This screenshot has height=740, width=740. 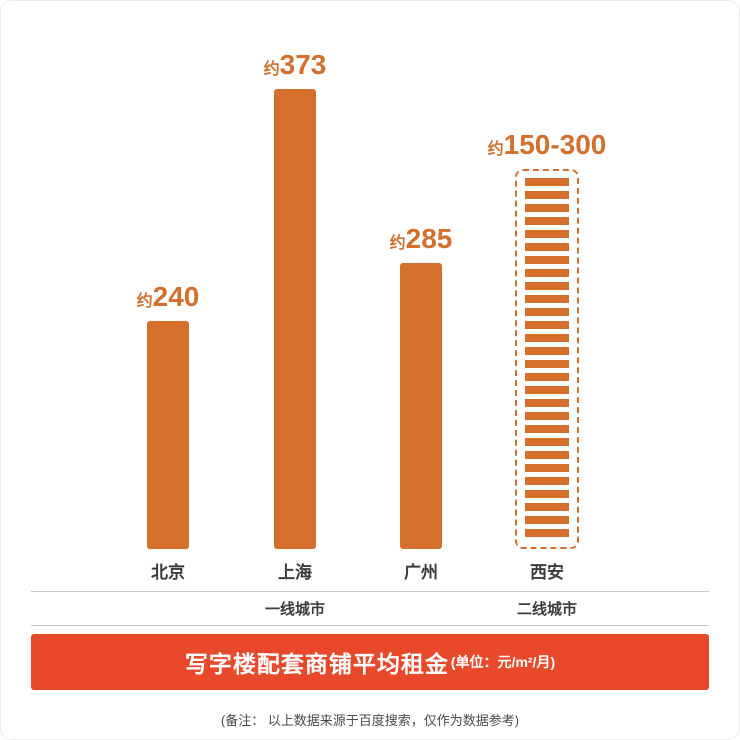 I want to click on bar-beijing, so click(x=168, y=435).